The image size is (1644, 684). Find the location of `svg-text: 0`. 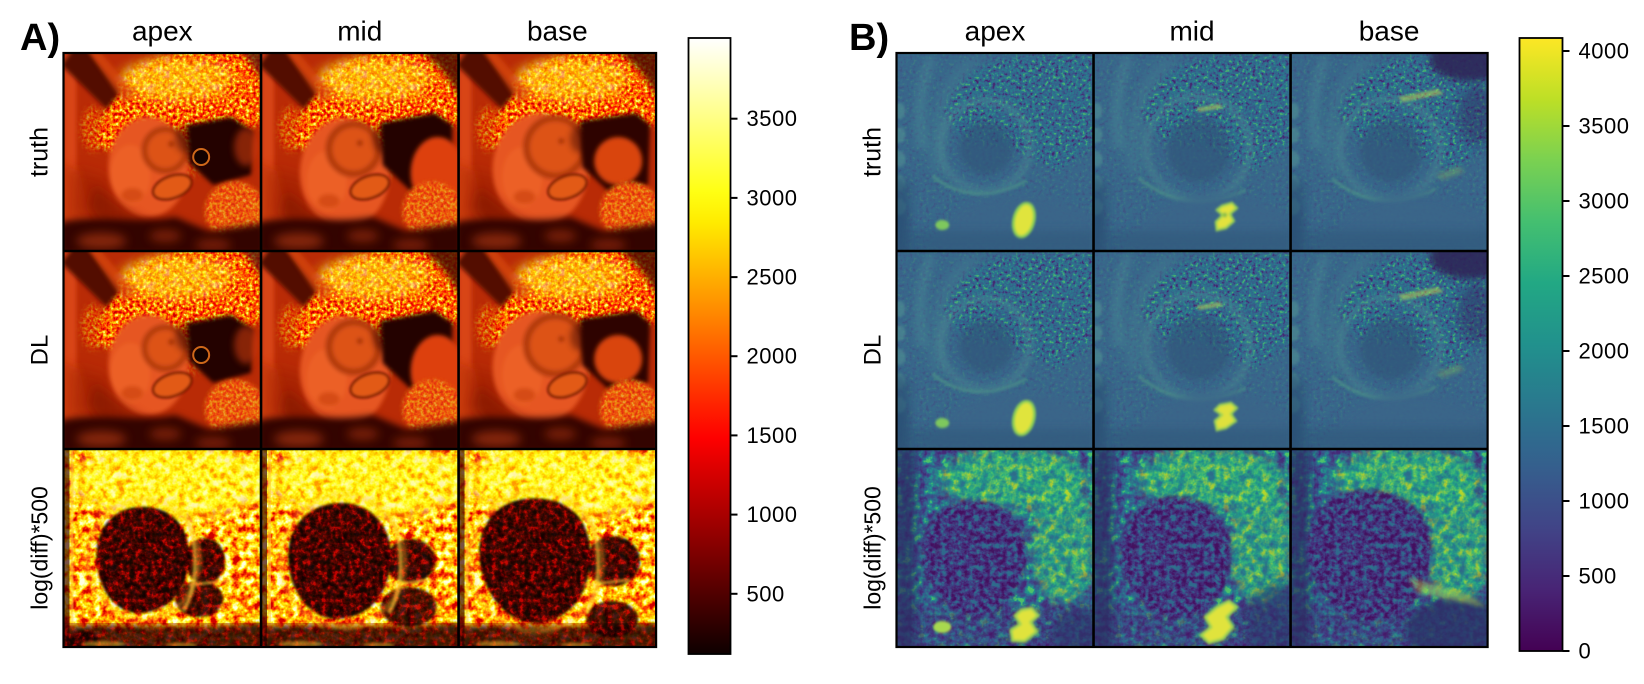

svg-text: 0 is located at coordinates (1585, 651).